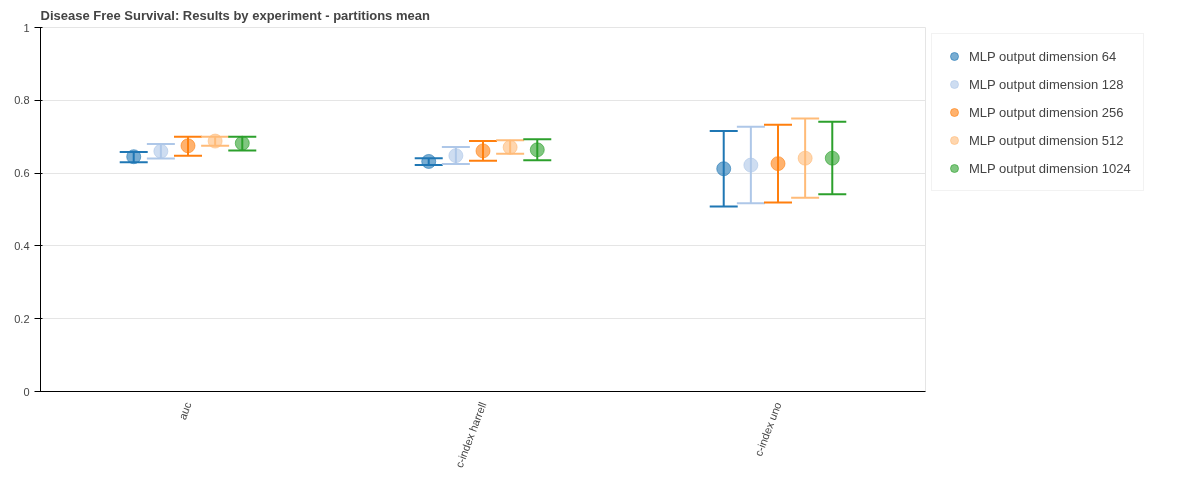 This screenshot has height=481, width=1193. I want to click on y-tick-label: 1, so click(26, 27).